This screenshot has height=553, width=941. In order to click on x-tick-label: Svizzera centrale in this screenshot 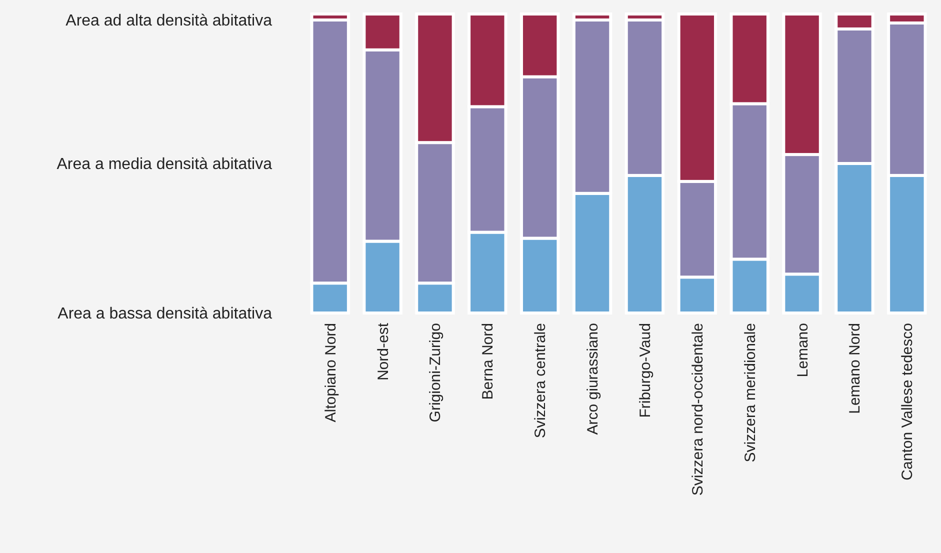, I will do `click(541, 380)`.